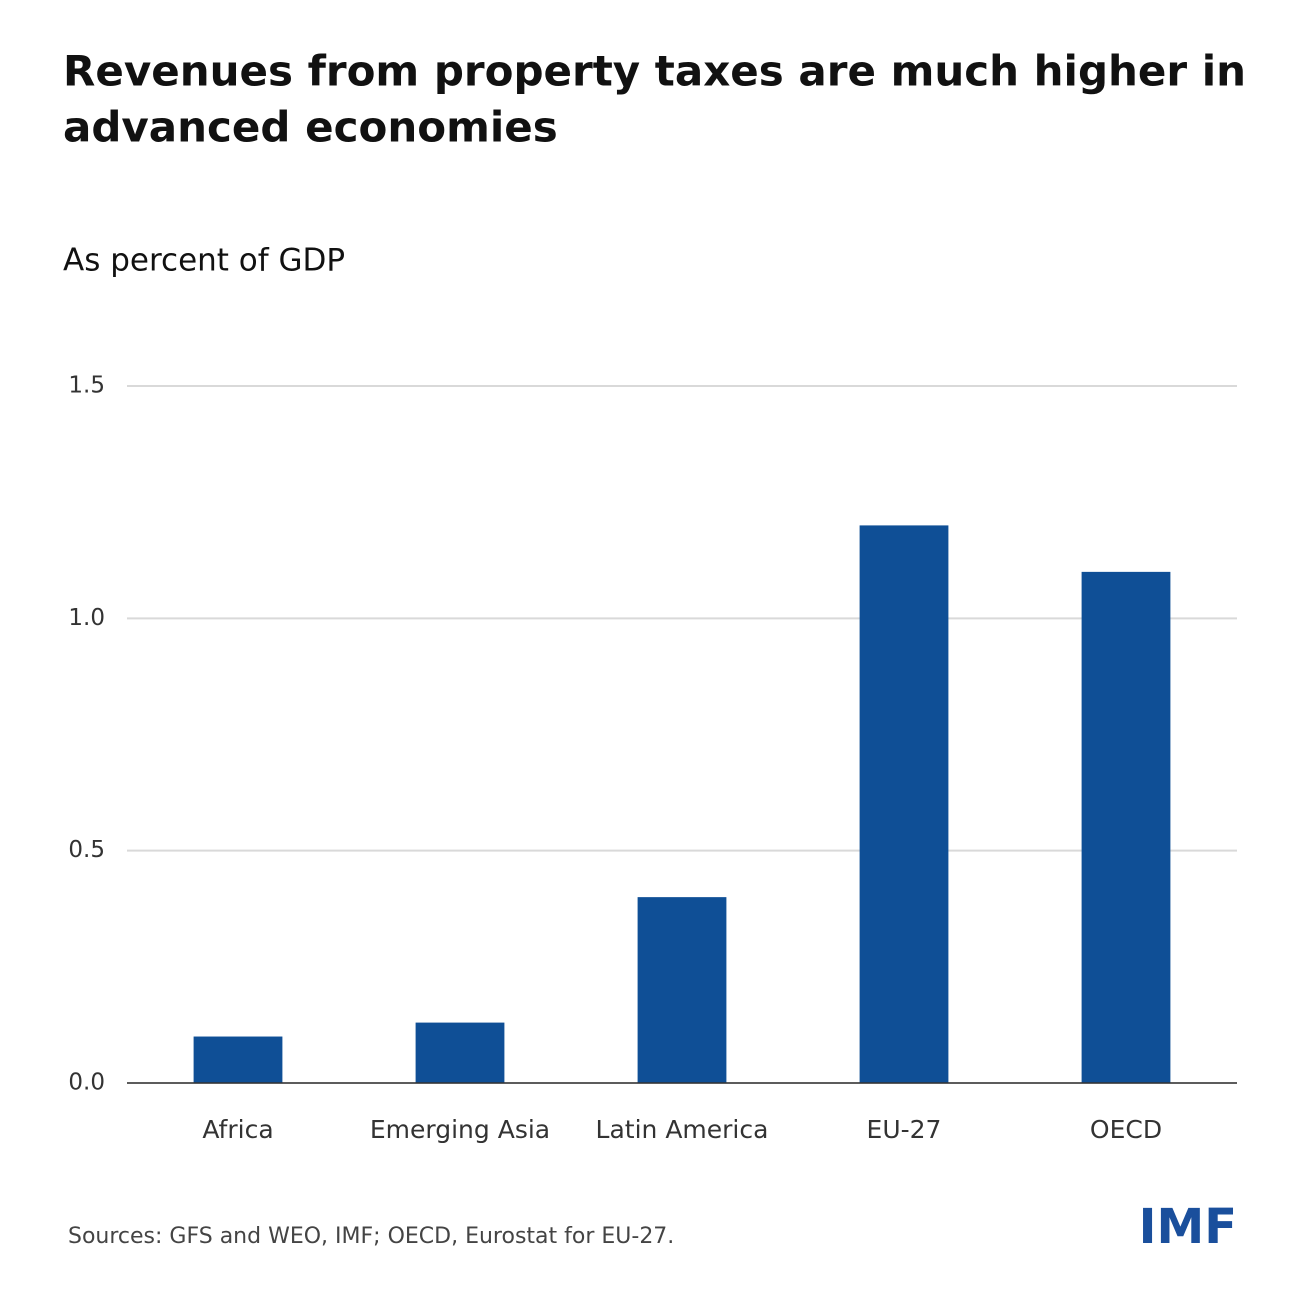 This screenshot has width=1300, height=1300. I want to click on x-tick-label: EU-27, so click(904, 1129).